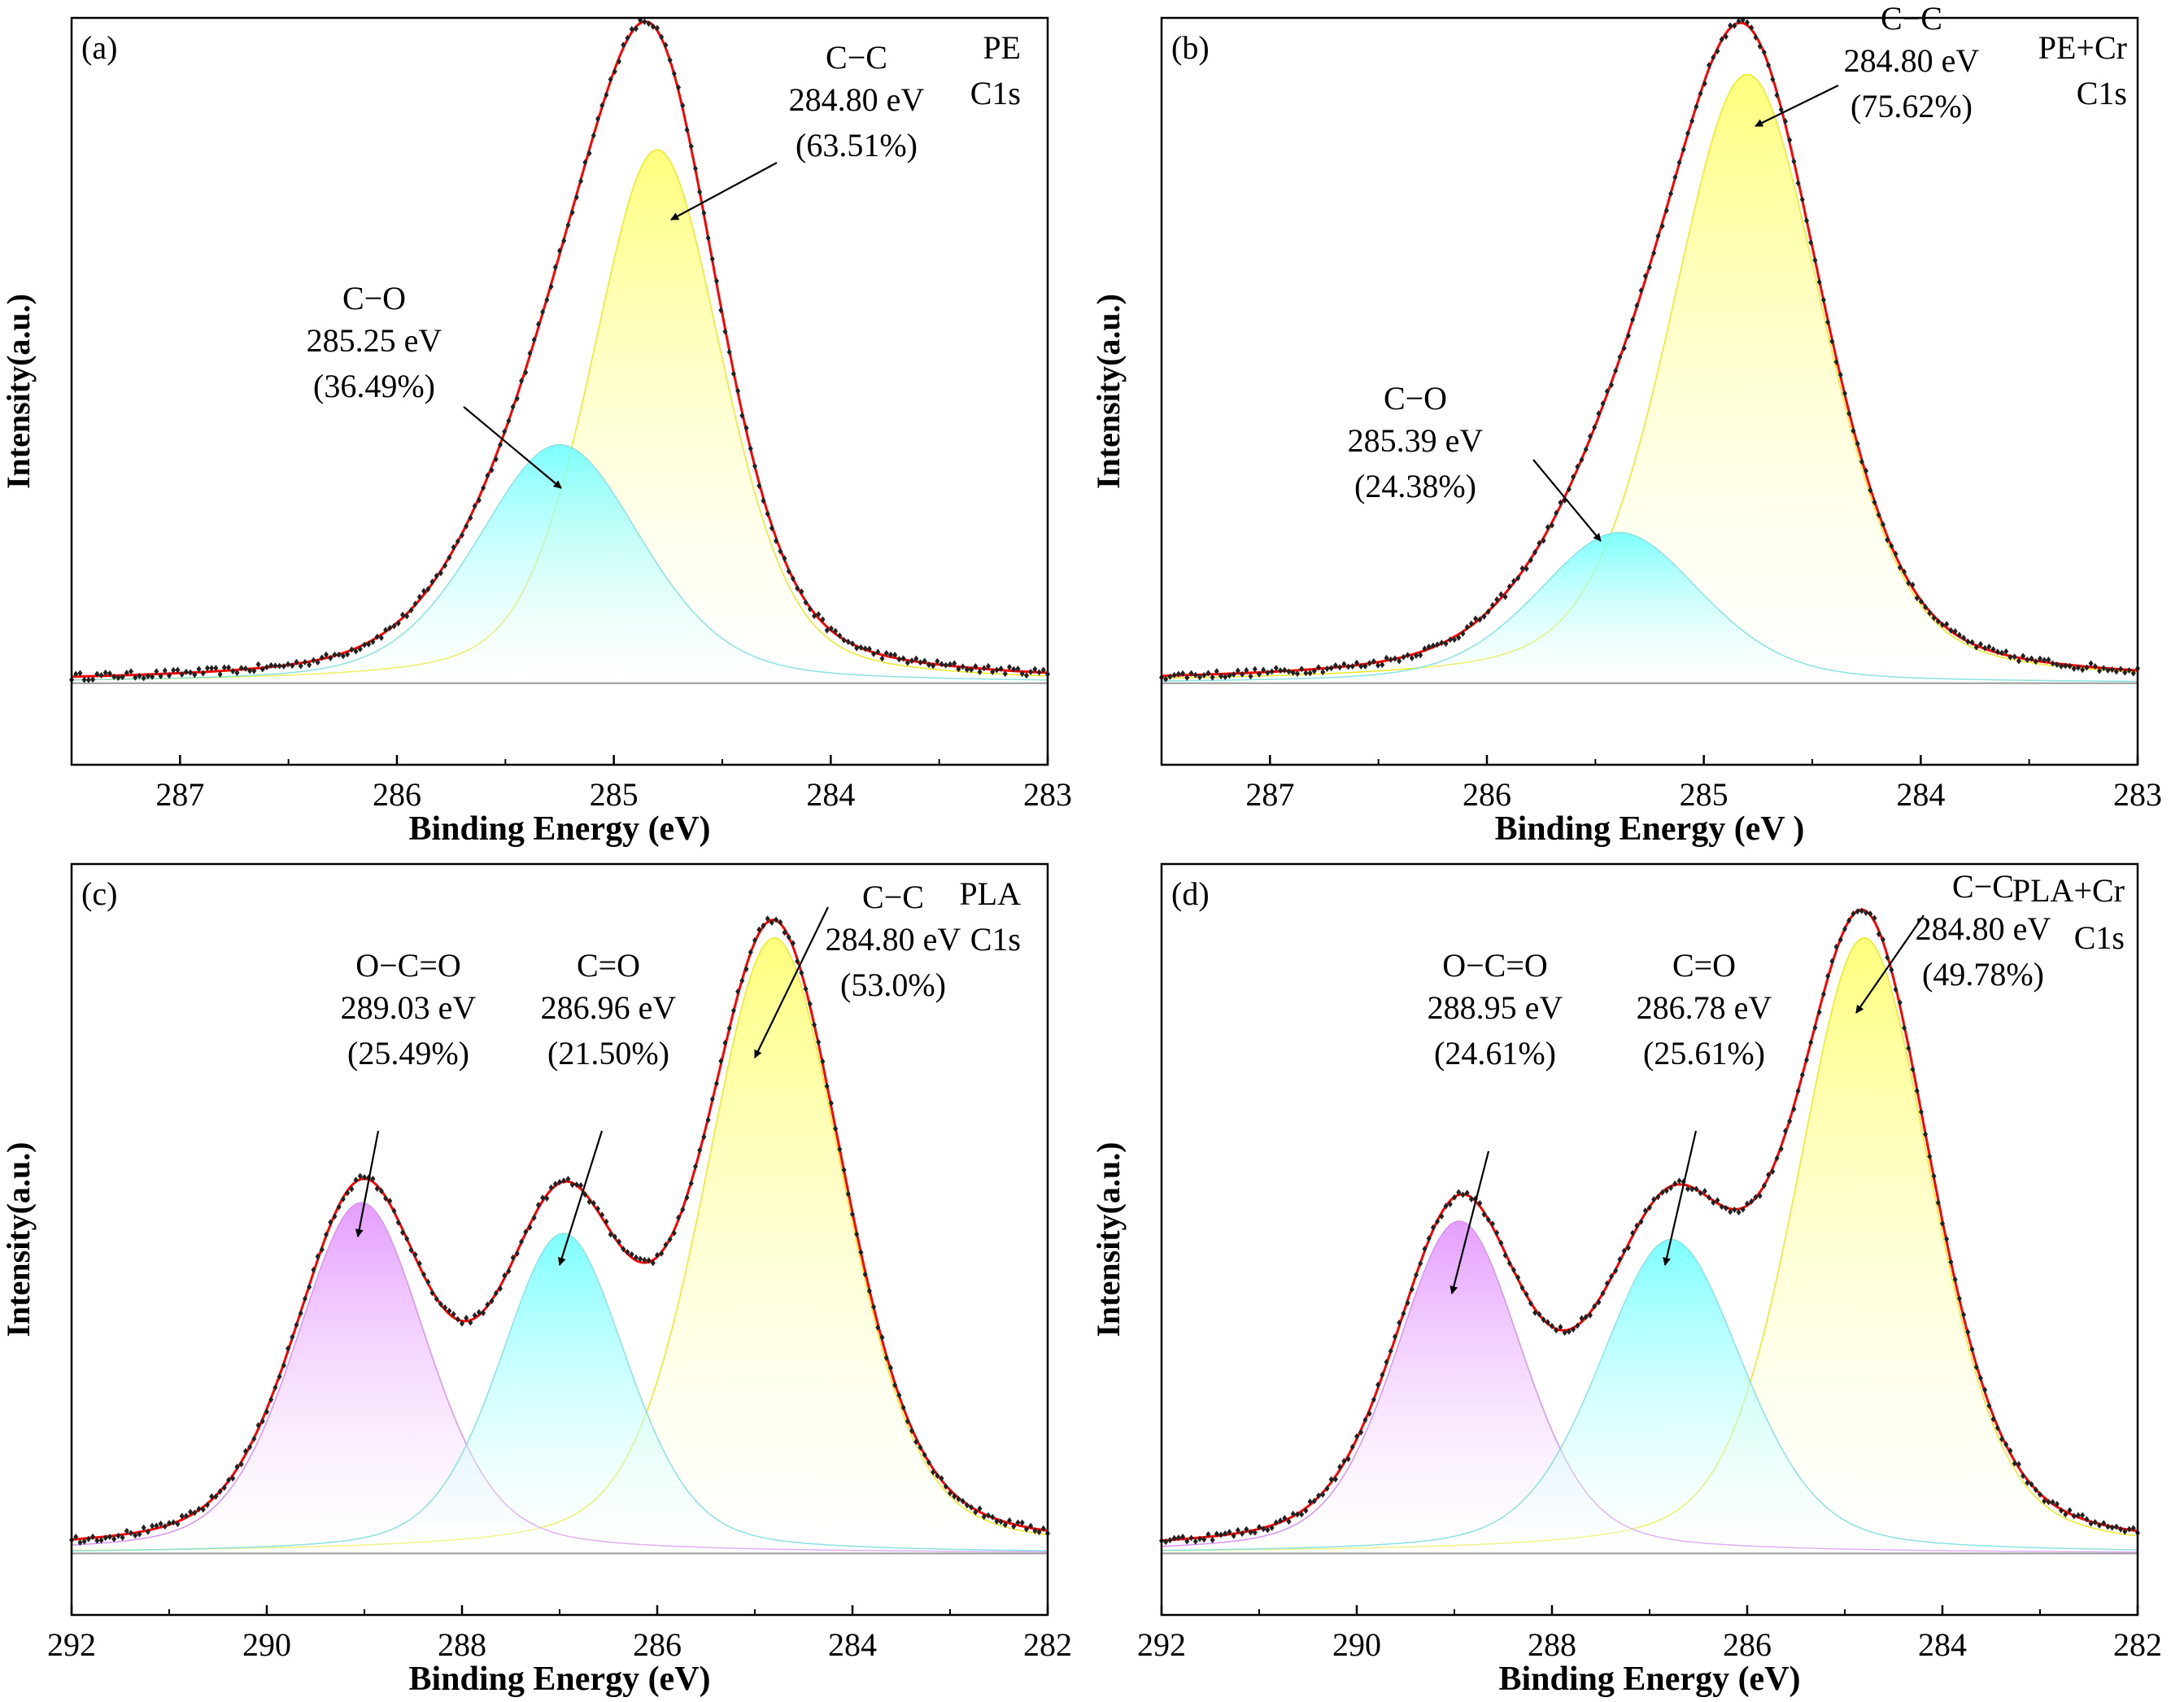 The width and height of the screenshot is (2184, 1702). Describe the element at coordinates (1357, 1644) in the screenshot. I see `x-tick-label: 290` at that location.